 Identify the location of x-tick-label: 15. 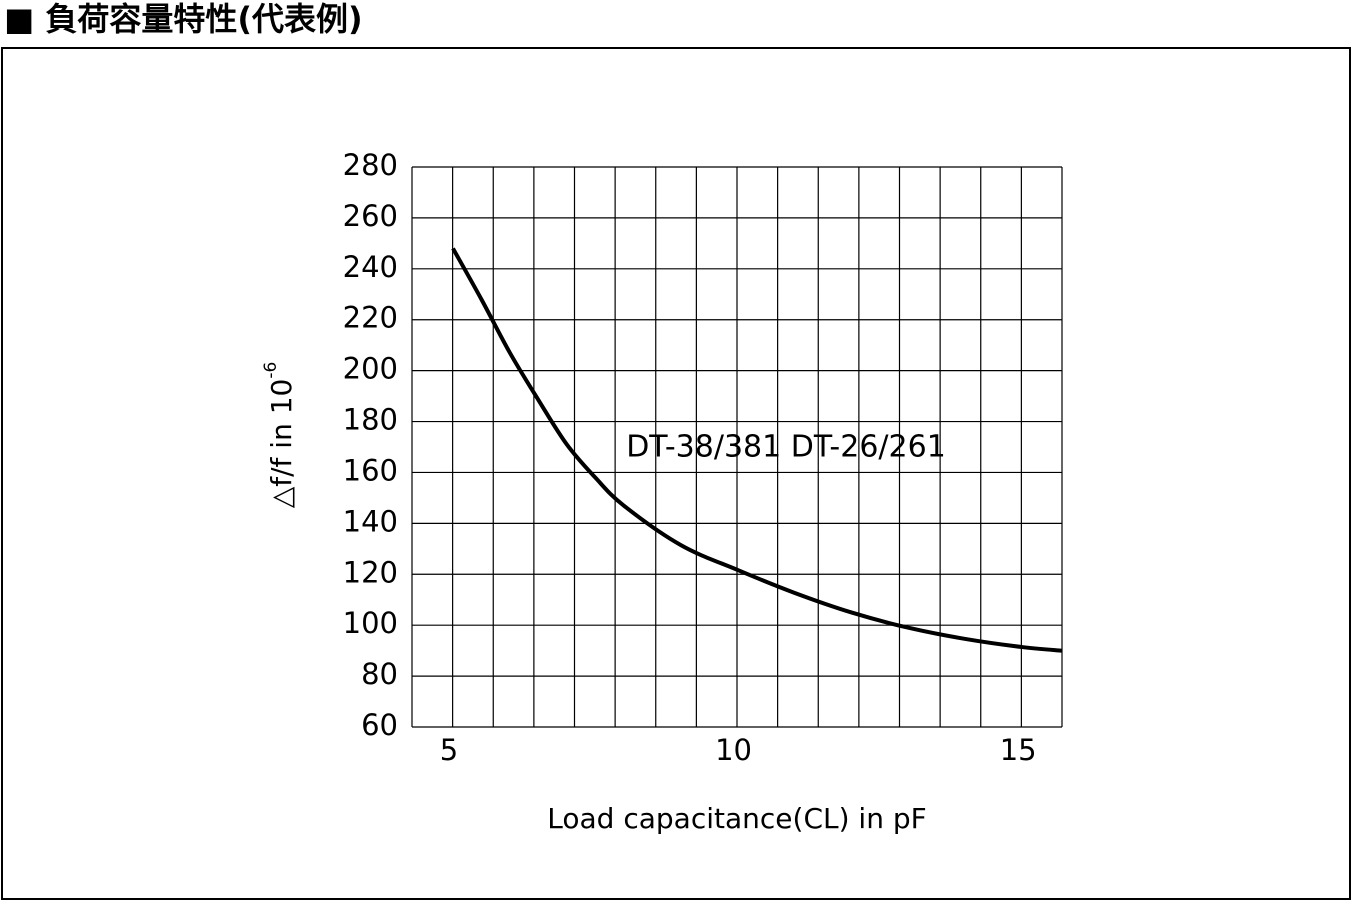
(1018, 750).